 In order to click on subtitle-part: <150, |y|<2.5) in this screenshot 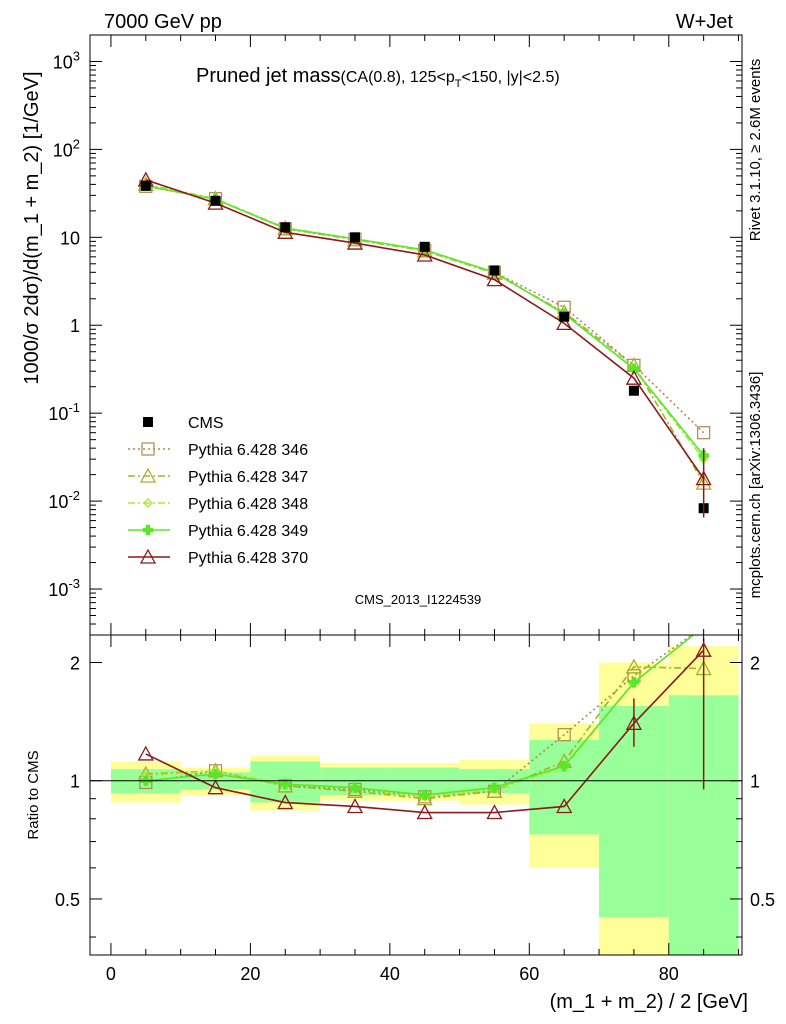, I will do `click(511, 77)`.